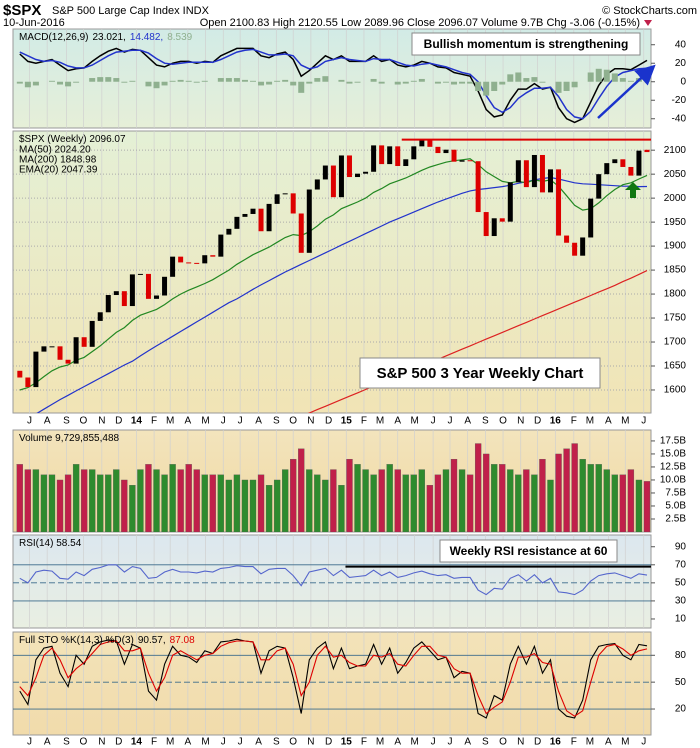 The height and width of the screenshot is (748, 700). What do you see at coordinates (50, 543) in the screenshot?
I see `legend-label: RSI(14) 58.54` at bounding box center [50, 543].